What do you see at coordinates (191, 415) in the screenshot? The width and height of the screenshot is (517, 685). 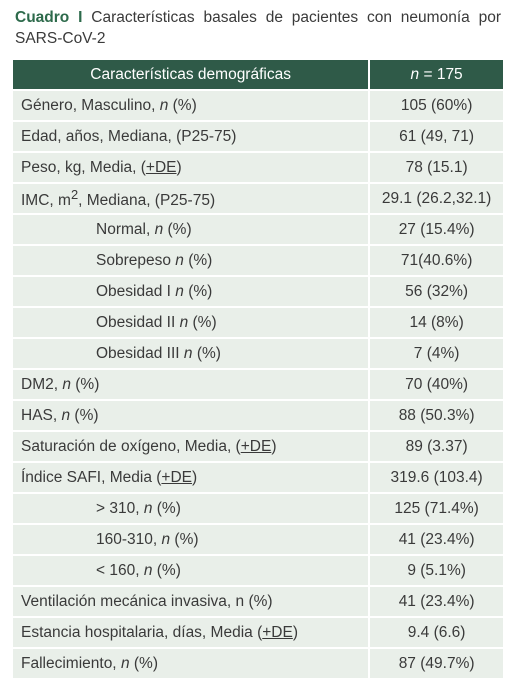 I see `row-label: HAS, n (%)` at bounding box center [191, 415].